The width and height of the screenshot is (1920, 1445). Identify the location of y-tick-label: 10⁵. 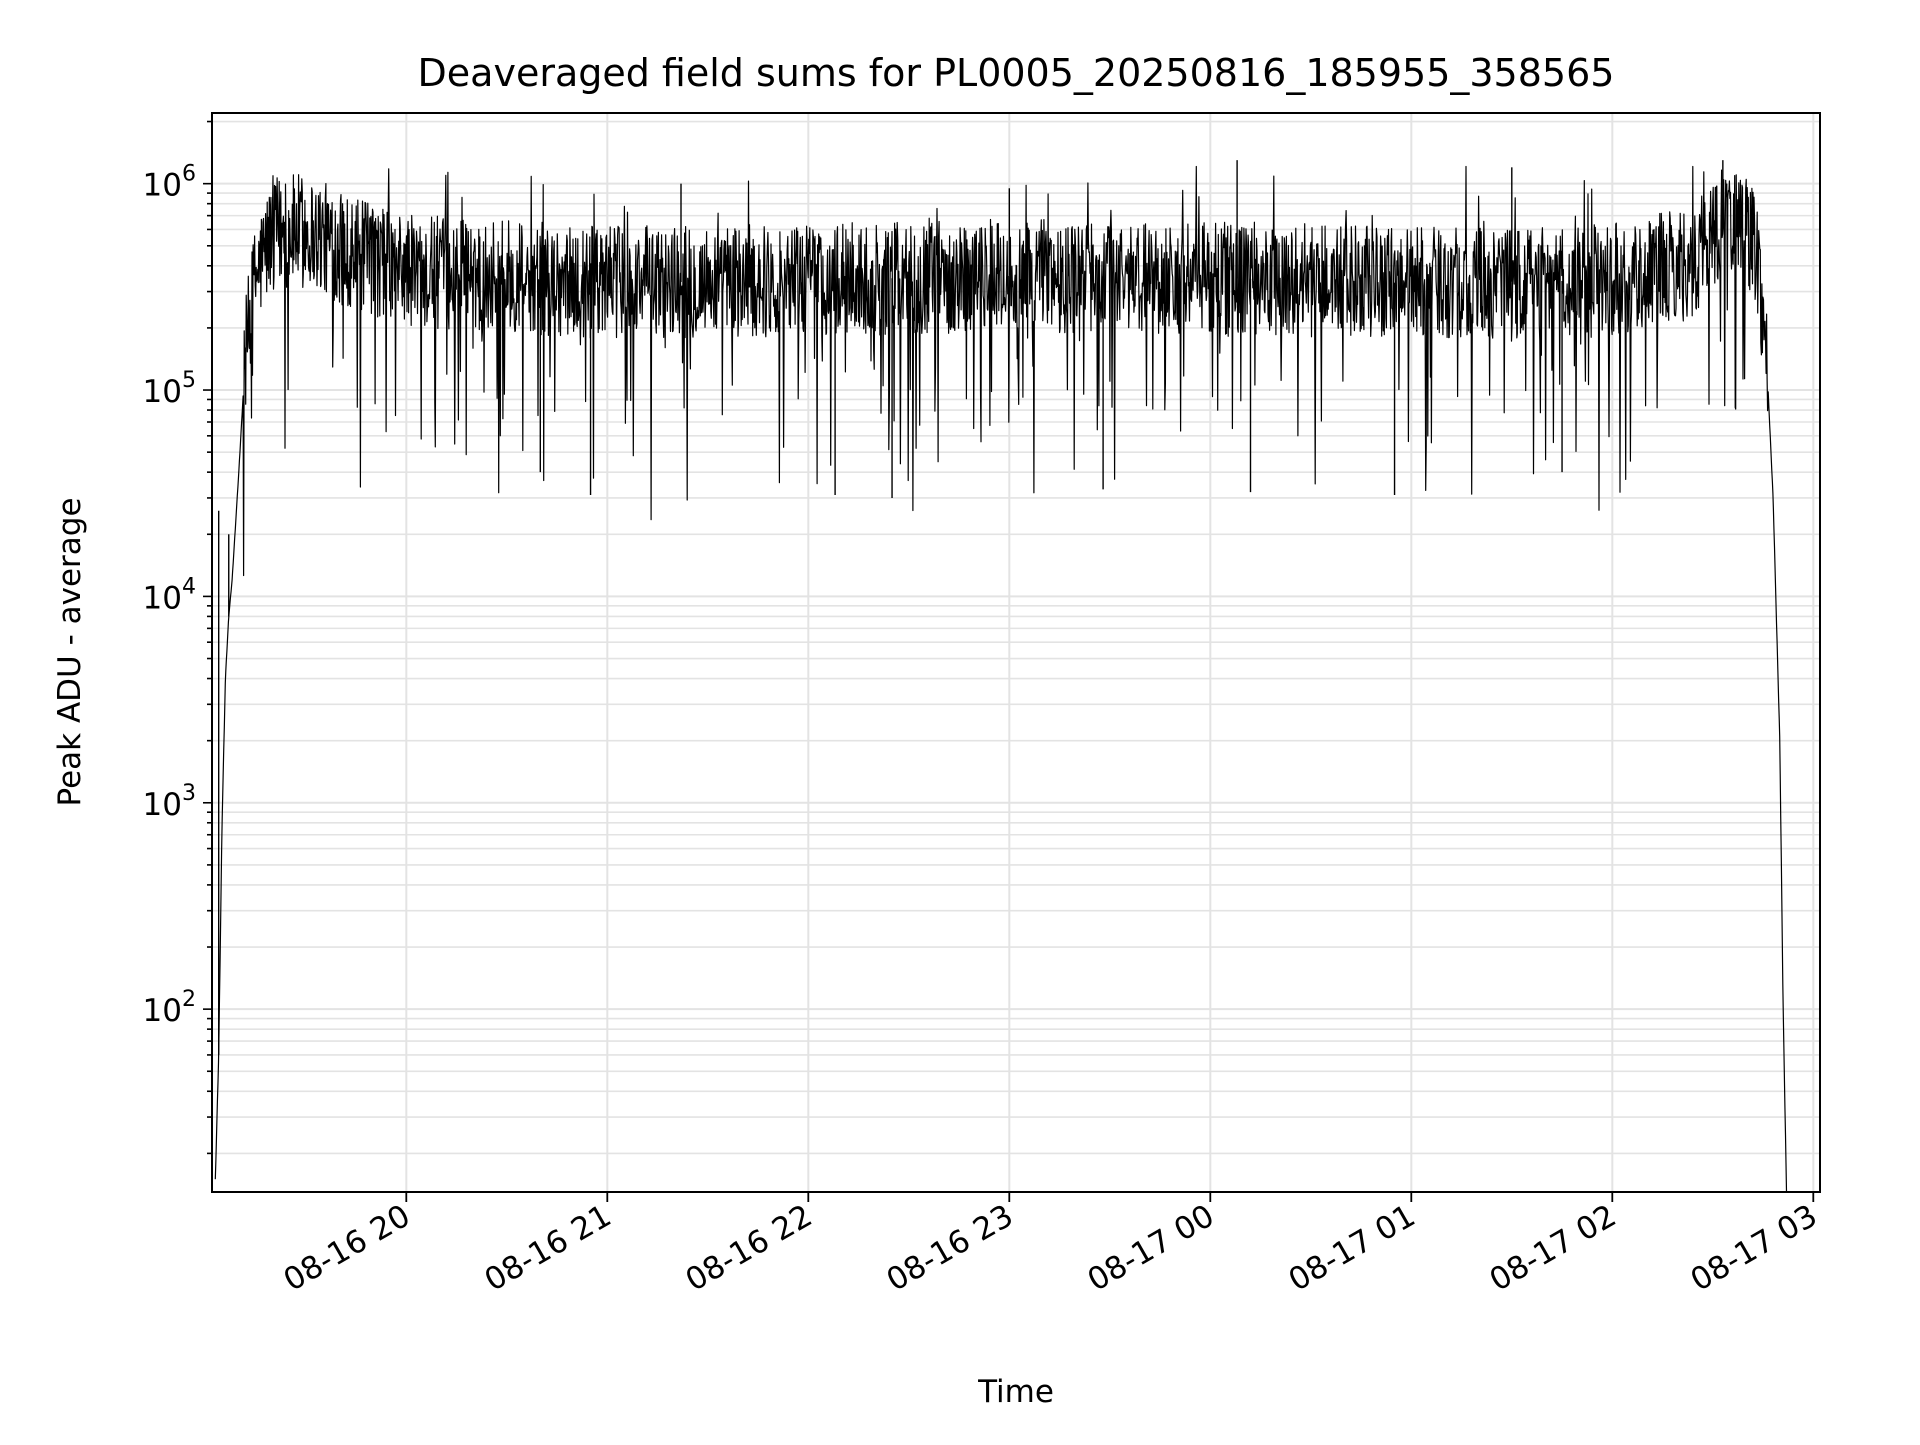
(169, 389).